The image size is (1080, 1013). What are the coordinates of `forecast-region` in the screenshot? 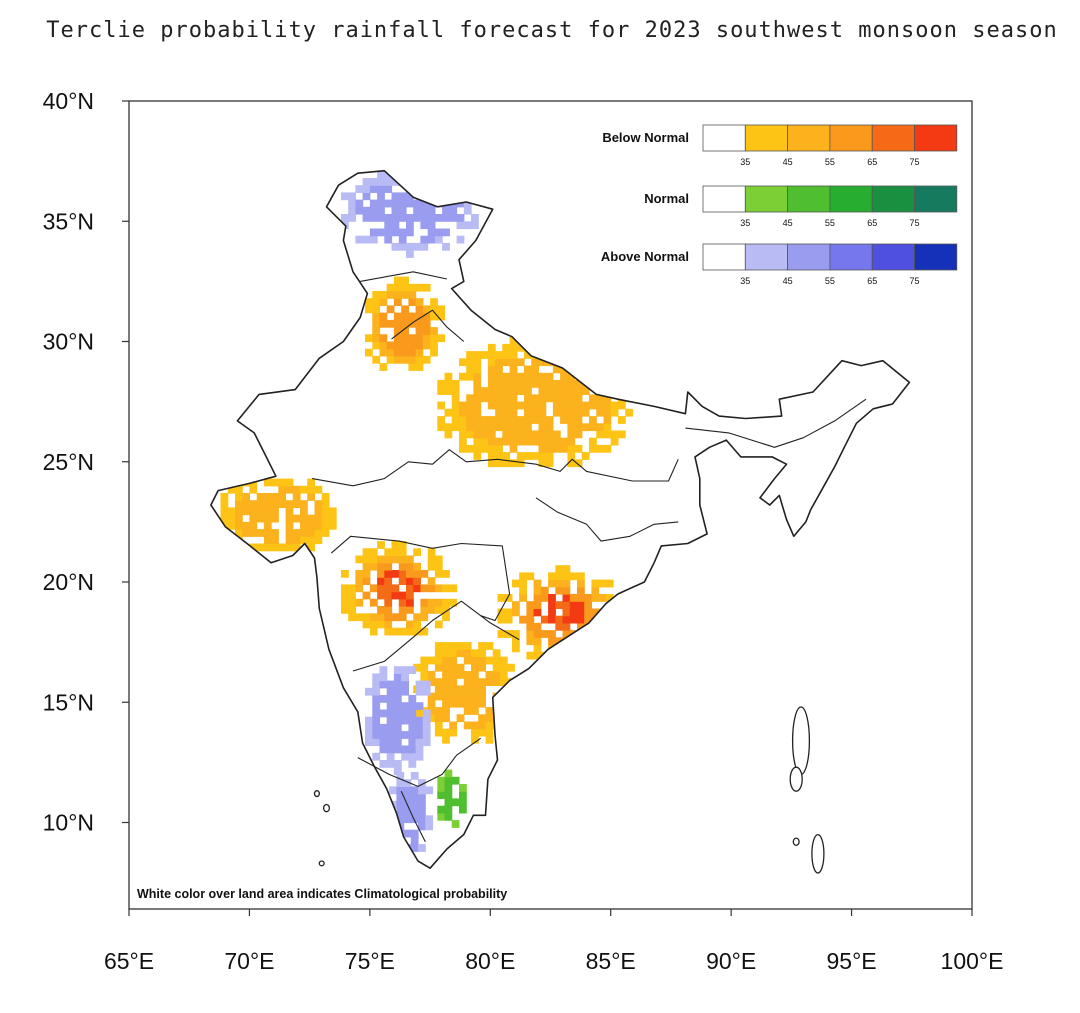 It's located at (278, 515).